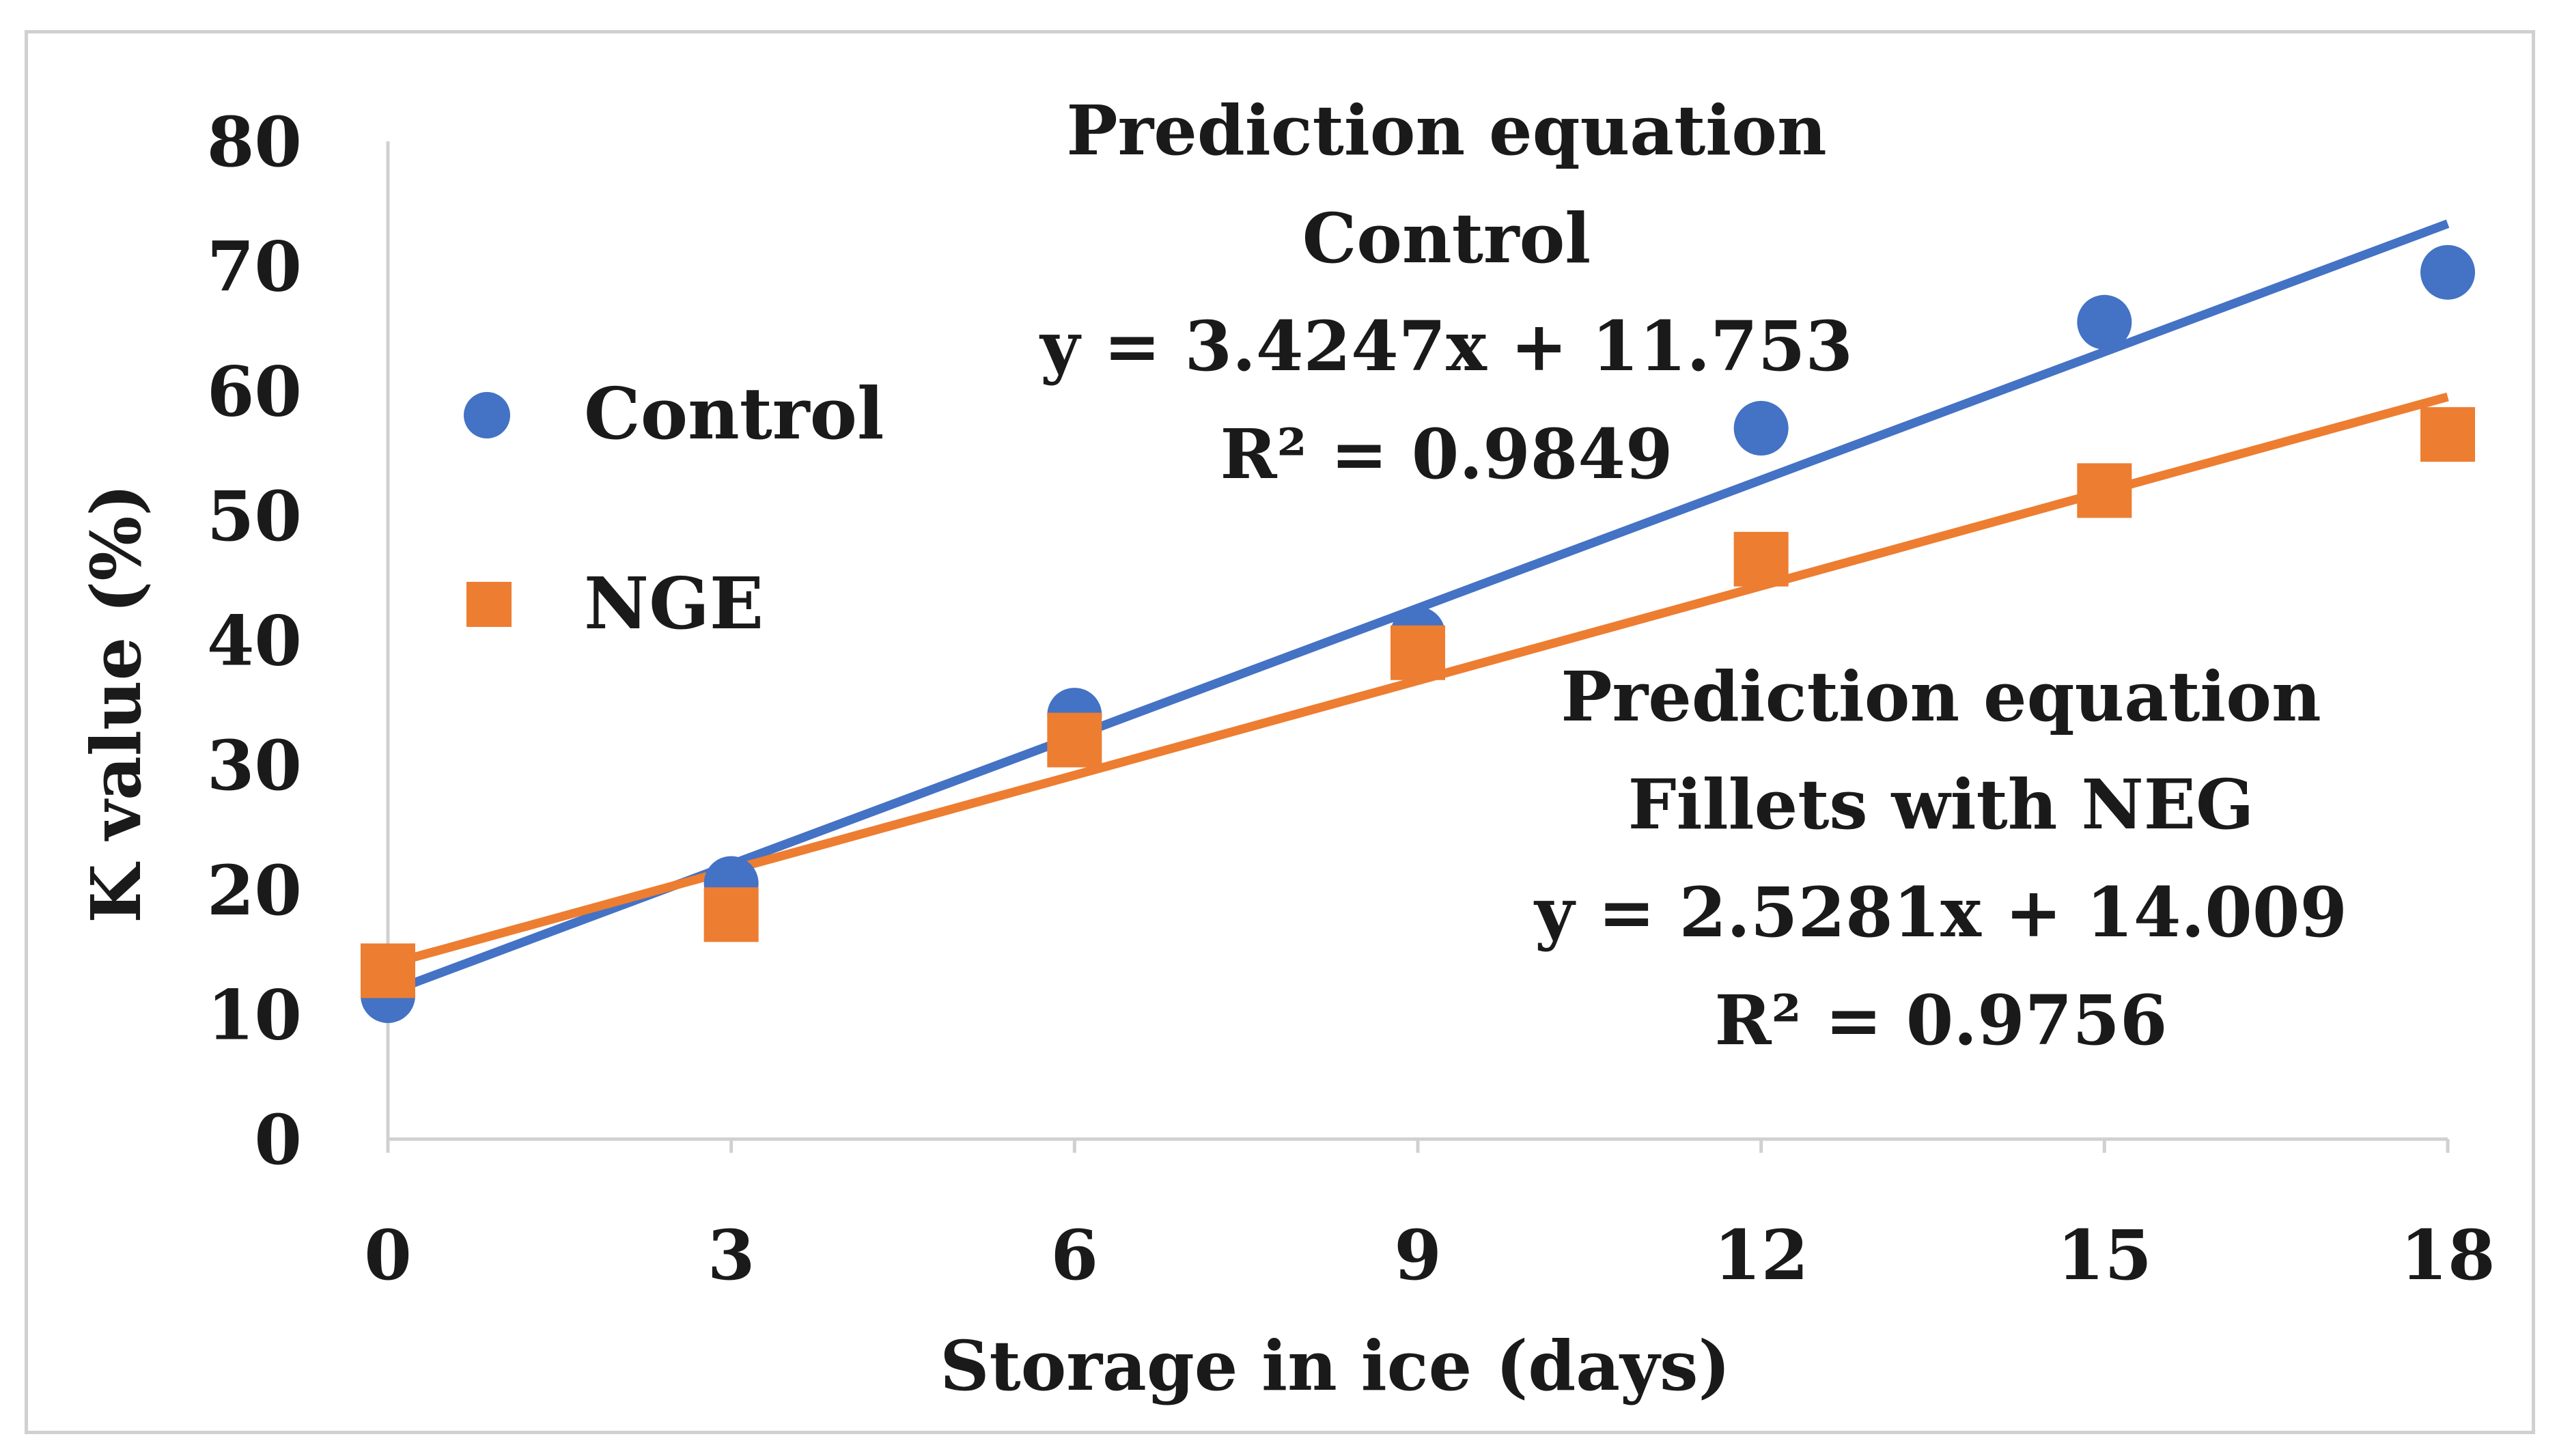  What do you see at coordinates (1446, 130) in the screenshot?
I see `control-annotation-title: Prediction equation` at bounding box center [1446, 130].